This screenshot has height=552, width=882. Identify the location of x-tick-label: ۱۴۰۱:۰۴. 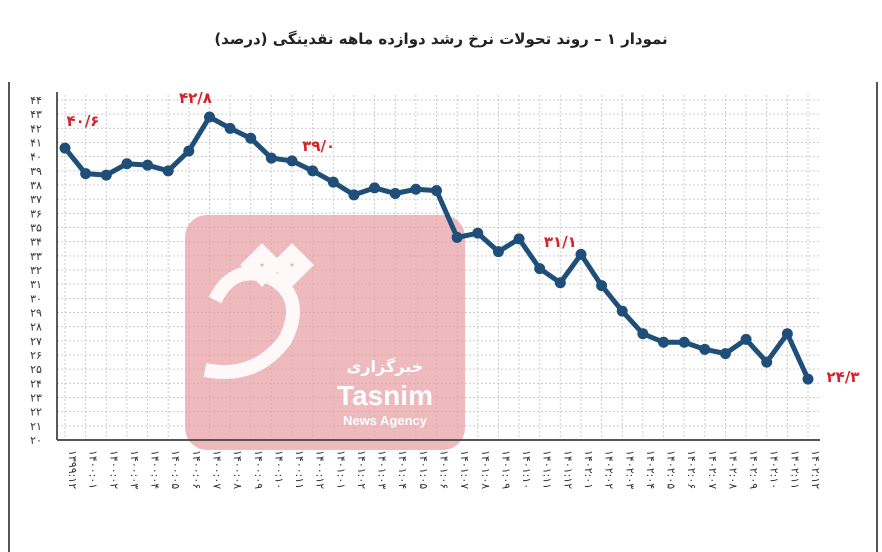
(402, 469).